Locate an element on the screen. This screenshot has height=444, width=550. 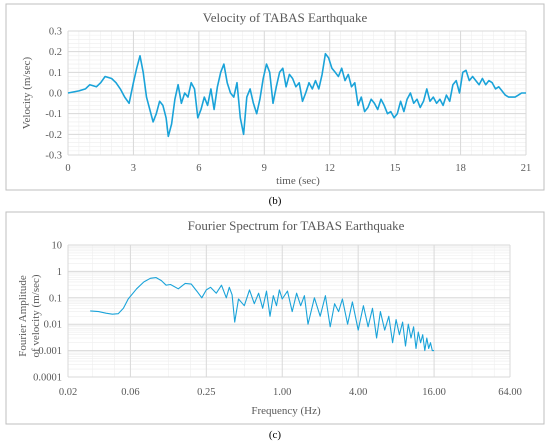
x-tick-label: 0.06 is located at coordinates (130, 392).